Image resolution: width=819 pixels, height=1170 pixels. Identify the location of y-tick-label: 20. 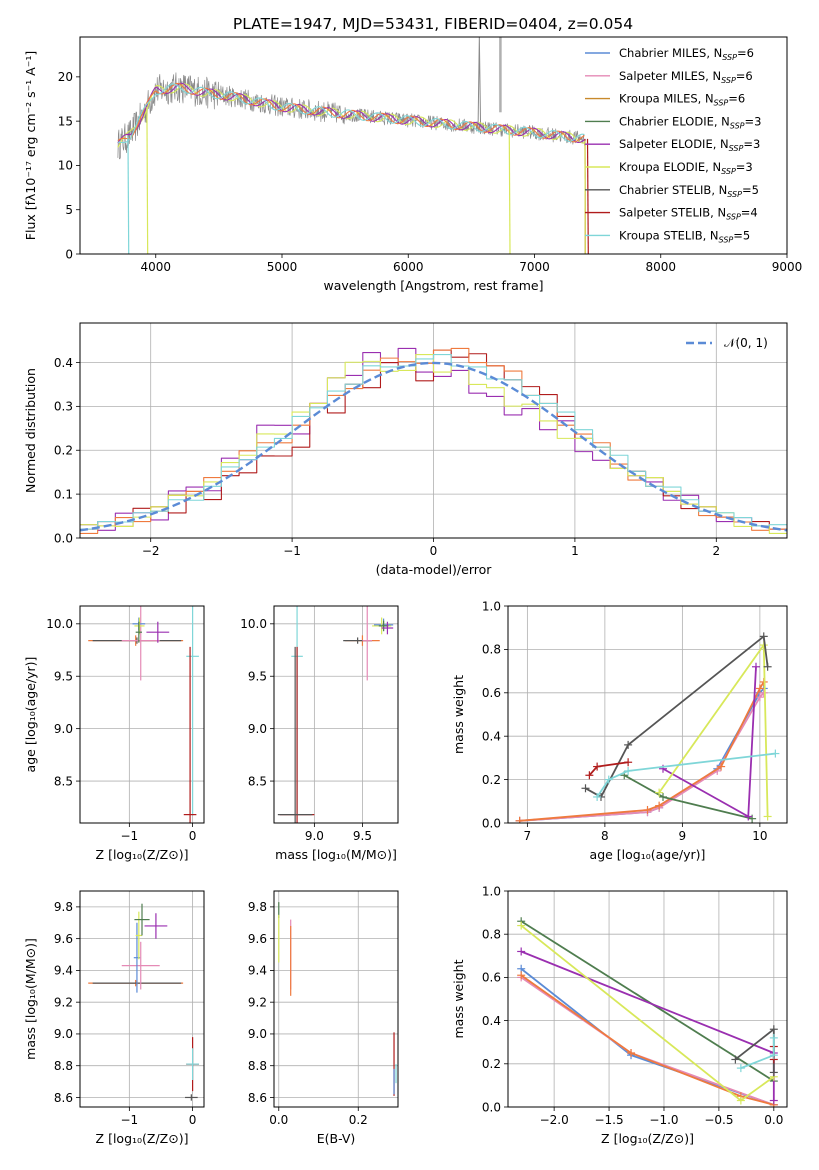
(65, 77).